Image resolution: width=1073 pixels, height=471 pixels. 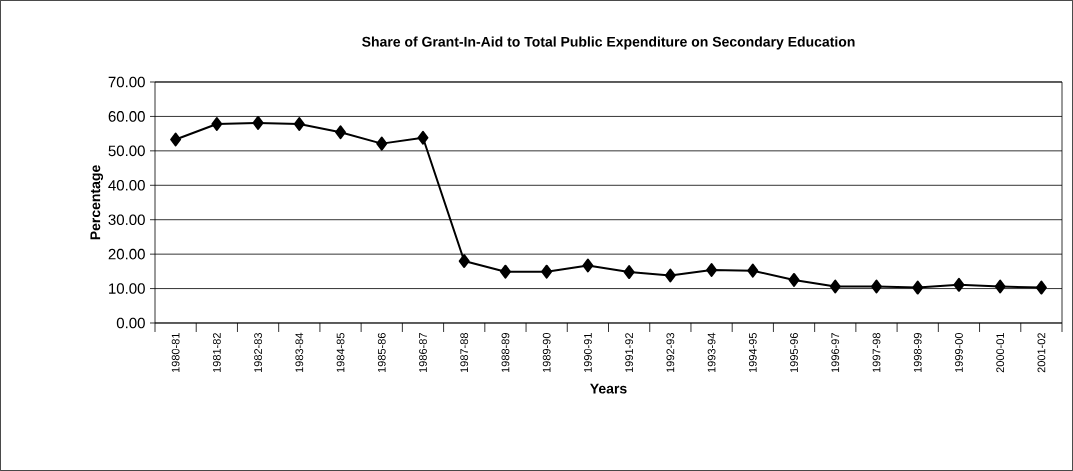 I want to click on x-tick-label: 1983-84, so click(x=299, y=352).